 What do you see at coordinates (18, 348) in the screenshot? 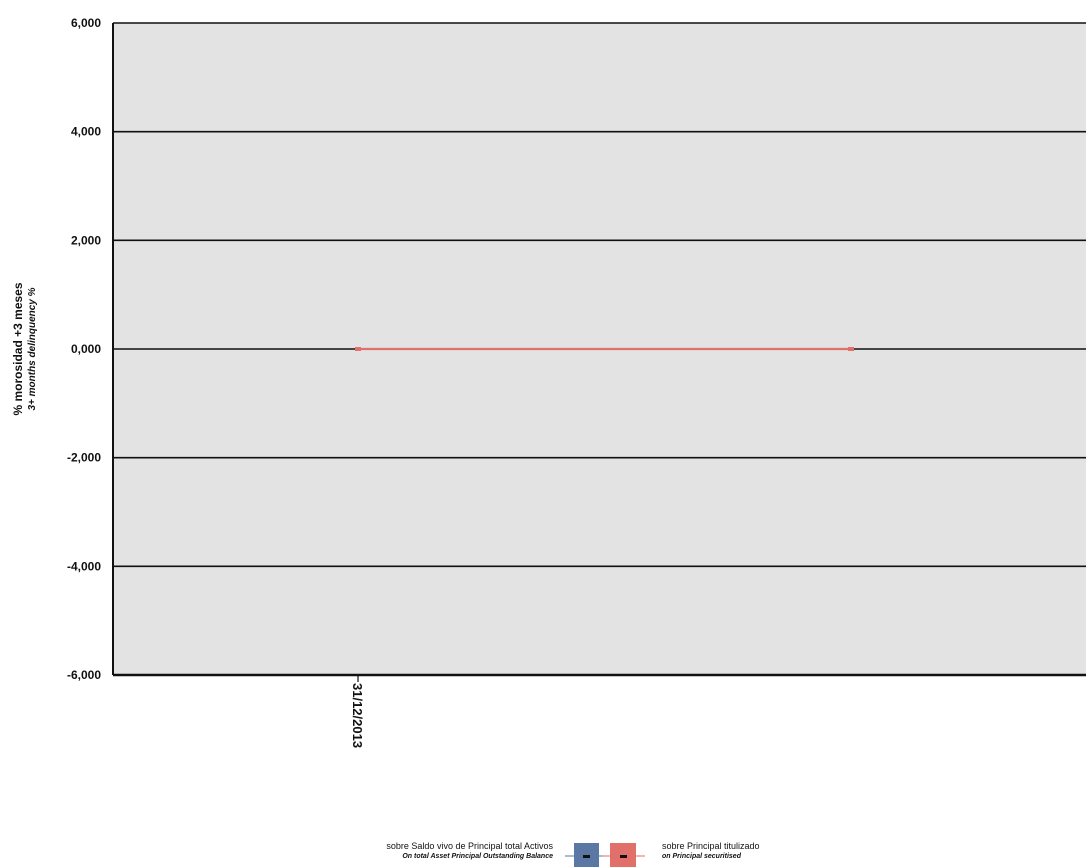
I see `y-axis-title: % morosidad +3 meses` at bounding box center [18, 348].